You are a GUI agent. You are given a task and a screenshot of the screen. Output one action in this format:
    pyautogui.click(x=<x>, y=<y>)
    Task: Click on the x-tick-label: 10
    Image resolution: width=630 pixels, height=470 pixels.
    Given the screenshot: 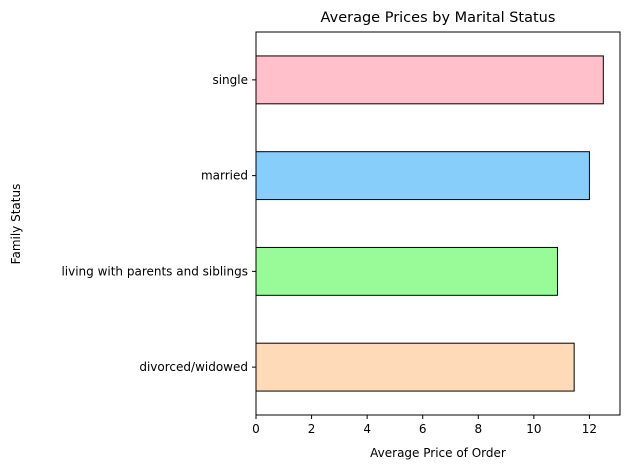 What is the action you would take?
    pyautogui.click(x=533, y=429)
    